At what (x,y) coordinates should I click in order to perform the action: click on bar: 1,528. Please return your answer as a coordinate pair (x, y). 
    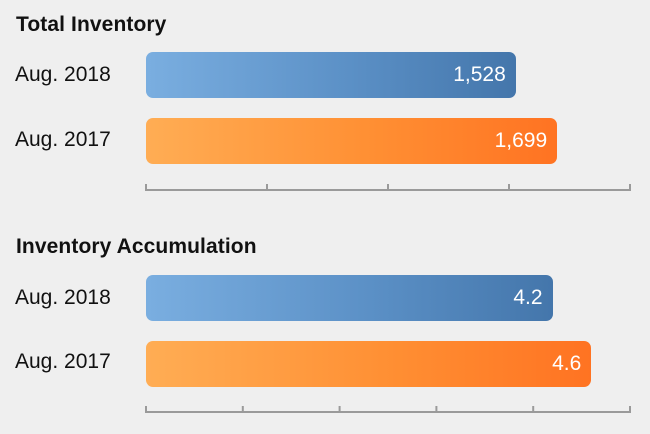
    Looking at the image, I should click on (331, 75).